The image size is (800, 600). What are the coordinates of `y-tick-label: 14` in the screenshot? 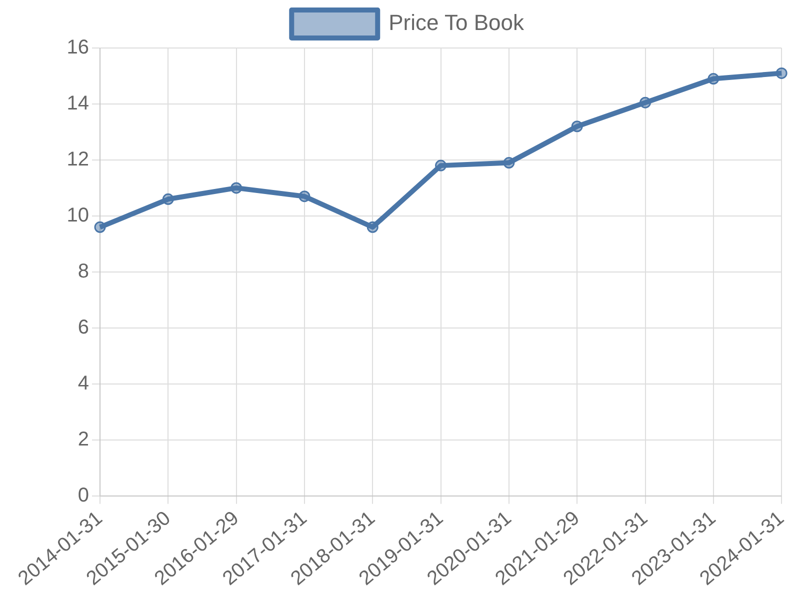 It's located at (77, 103).